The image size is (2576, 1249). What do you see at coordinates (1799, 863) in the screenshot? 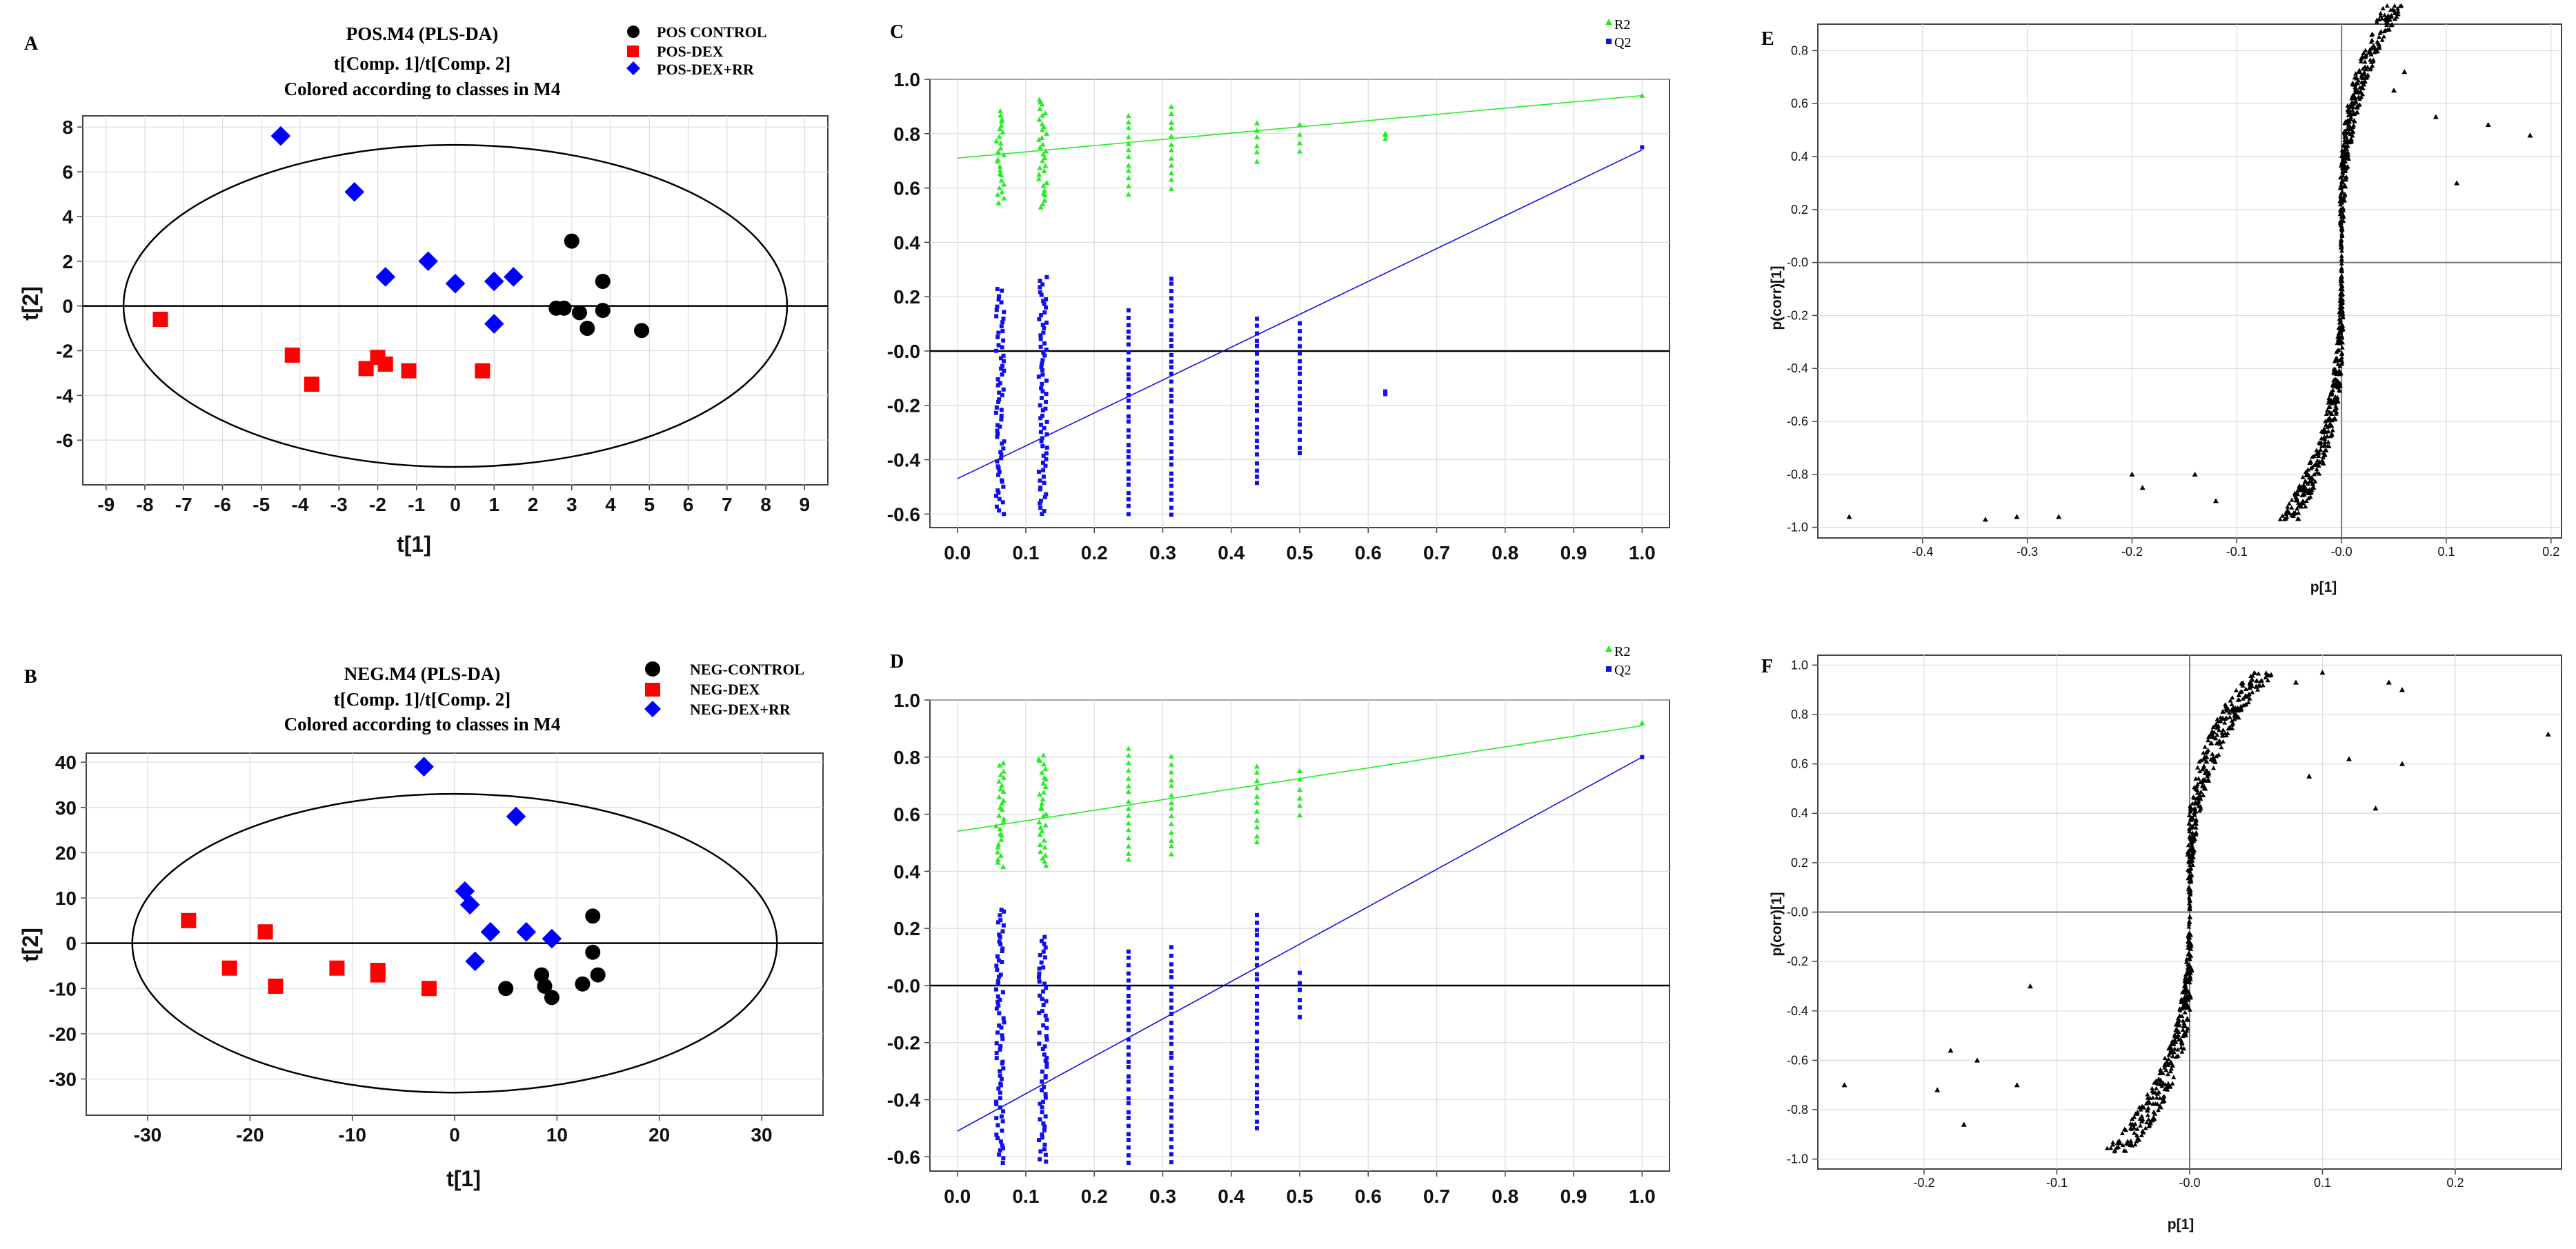
I see `y-tick-label: 0.2` at bounding box center [1799, 863].